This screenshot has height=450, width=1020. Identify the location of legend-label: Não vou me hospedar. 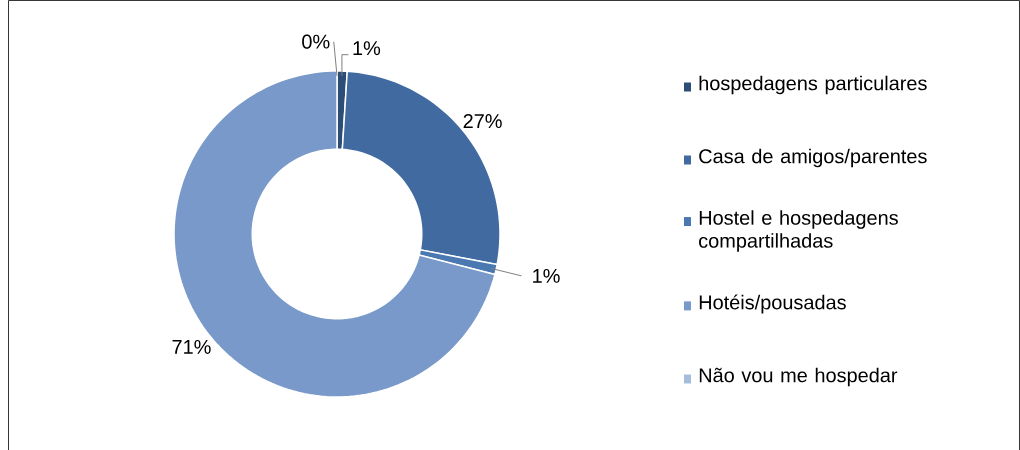
(798, 377).